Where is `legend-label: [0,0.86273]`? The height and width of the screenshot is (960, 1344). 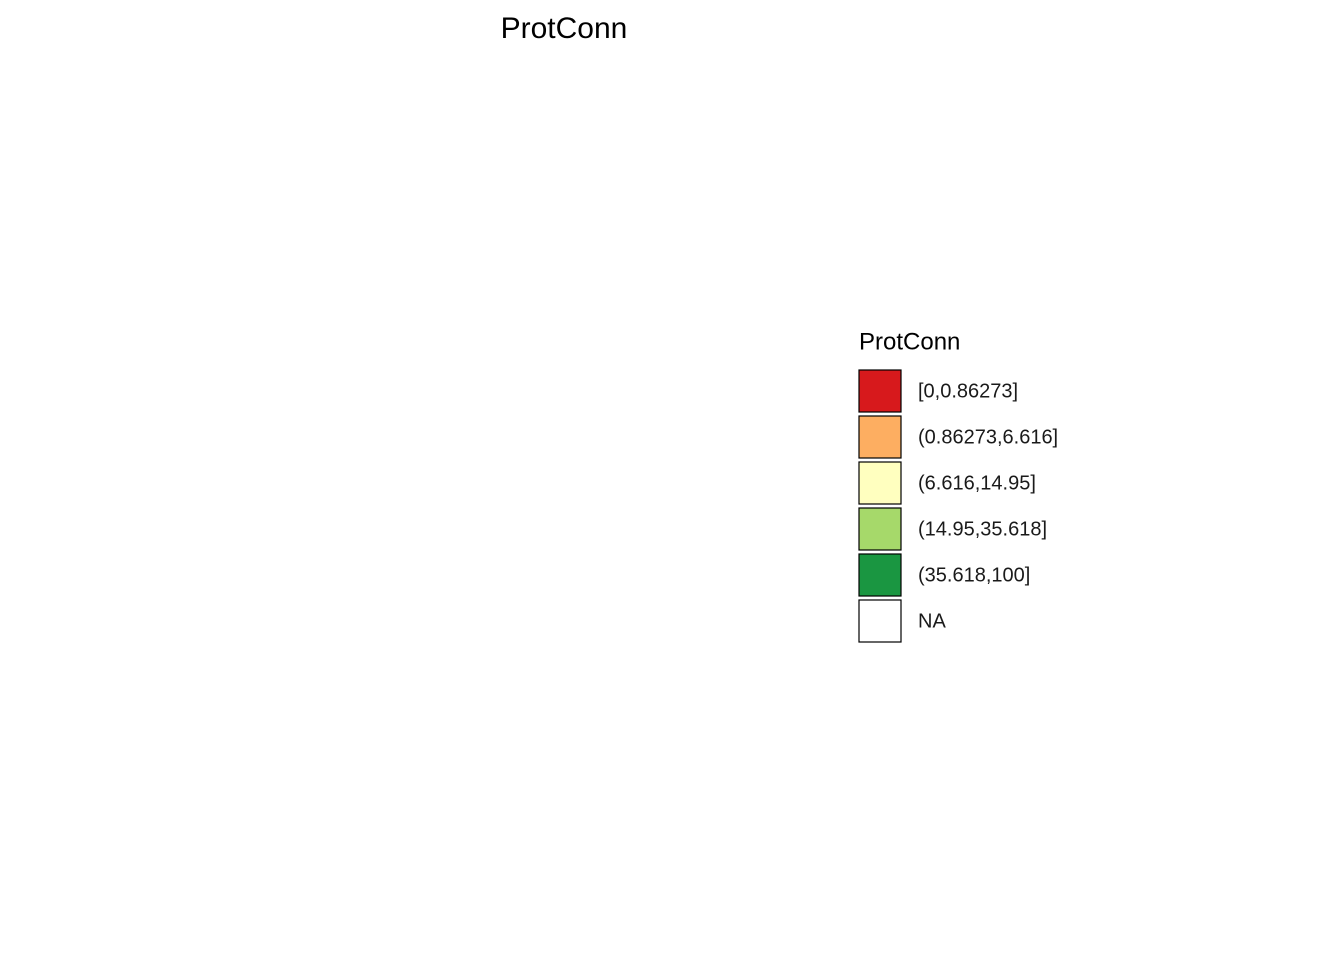
legend-label: [0,0.86273] is located at coordinates (968, 391).